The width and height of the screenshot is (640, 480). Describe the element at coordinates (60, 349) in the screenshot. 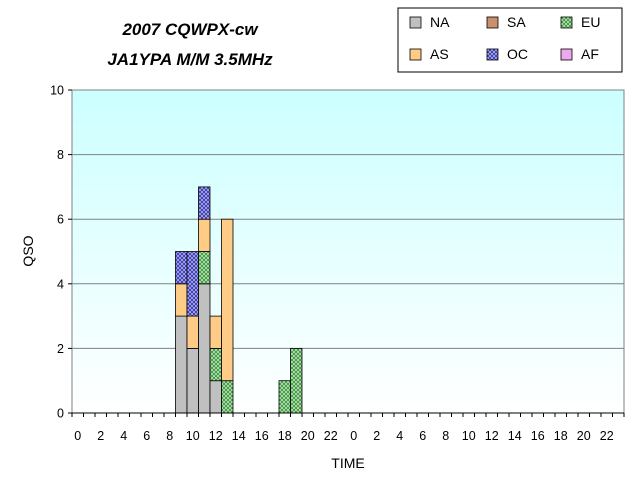

I see `y-tick-label-2: 2` at that location.